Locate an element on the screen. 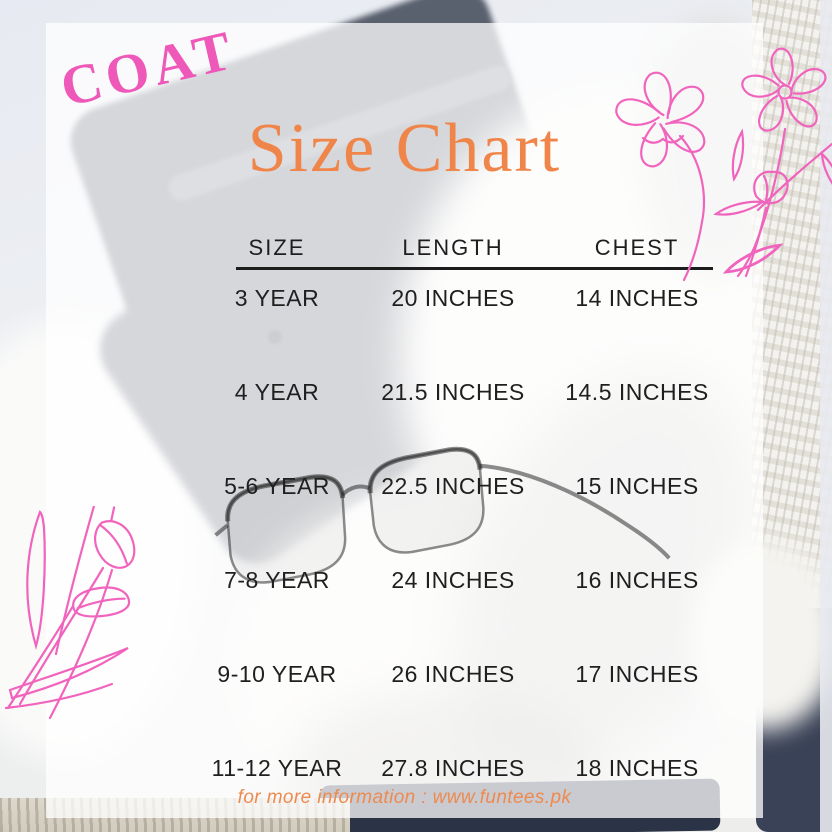  table-cell: 24 INCHES is located at coordinates (453, 579).